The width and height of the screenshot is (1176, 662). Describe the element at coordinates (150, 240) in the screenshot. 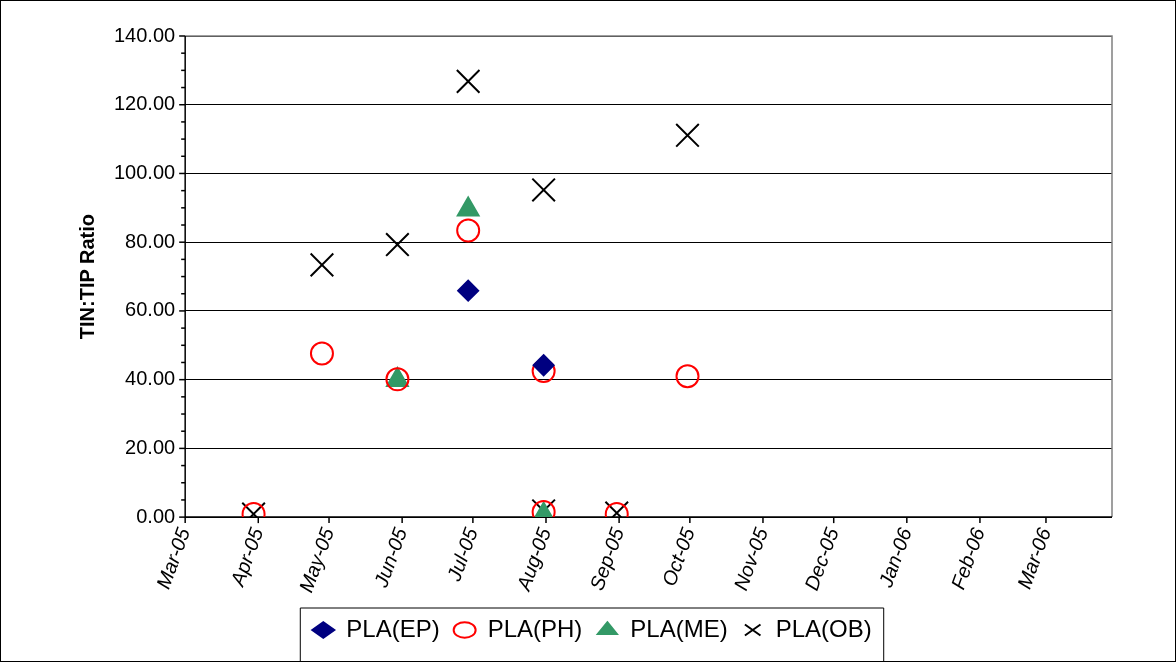

I see `y-tick-label: 80.00` at that location.